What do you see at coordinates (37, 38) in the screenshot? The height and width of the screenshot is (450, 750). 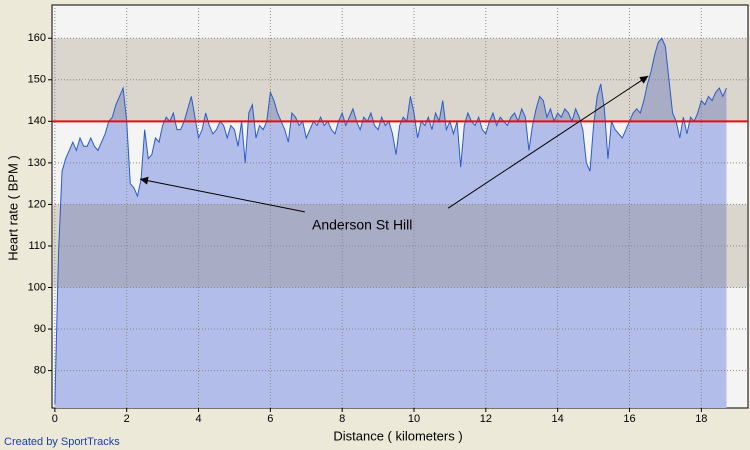 I see `y-tick-label: 160` at bounding box center [37, 38].